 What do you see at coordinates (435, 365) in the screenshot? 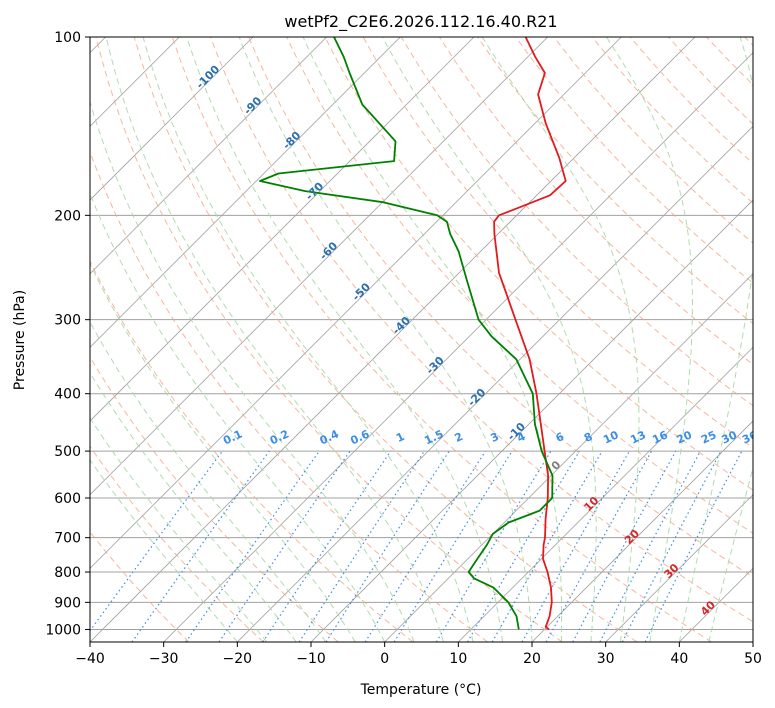
I see `isotherm-label: -30` at bounding box center [435, 365].